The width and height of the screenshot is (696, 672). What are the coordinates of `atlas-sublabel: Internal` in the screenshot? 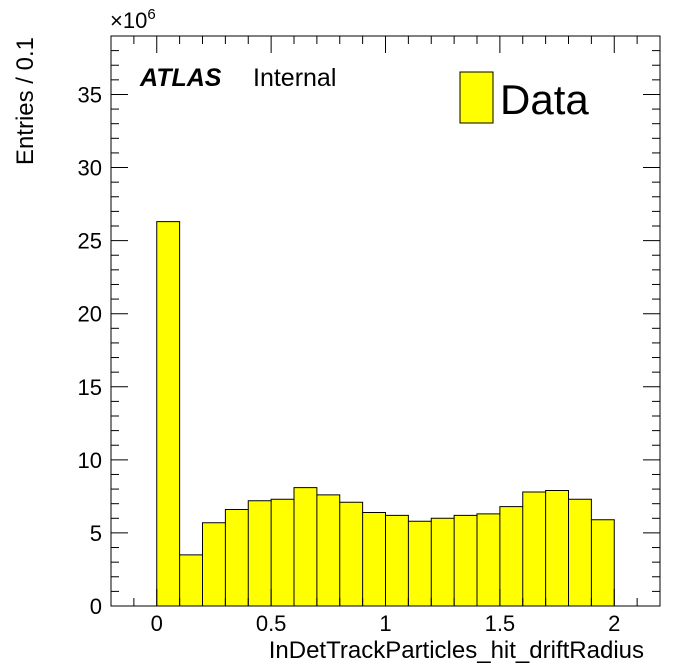 It's located at (294, 78).